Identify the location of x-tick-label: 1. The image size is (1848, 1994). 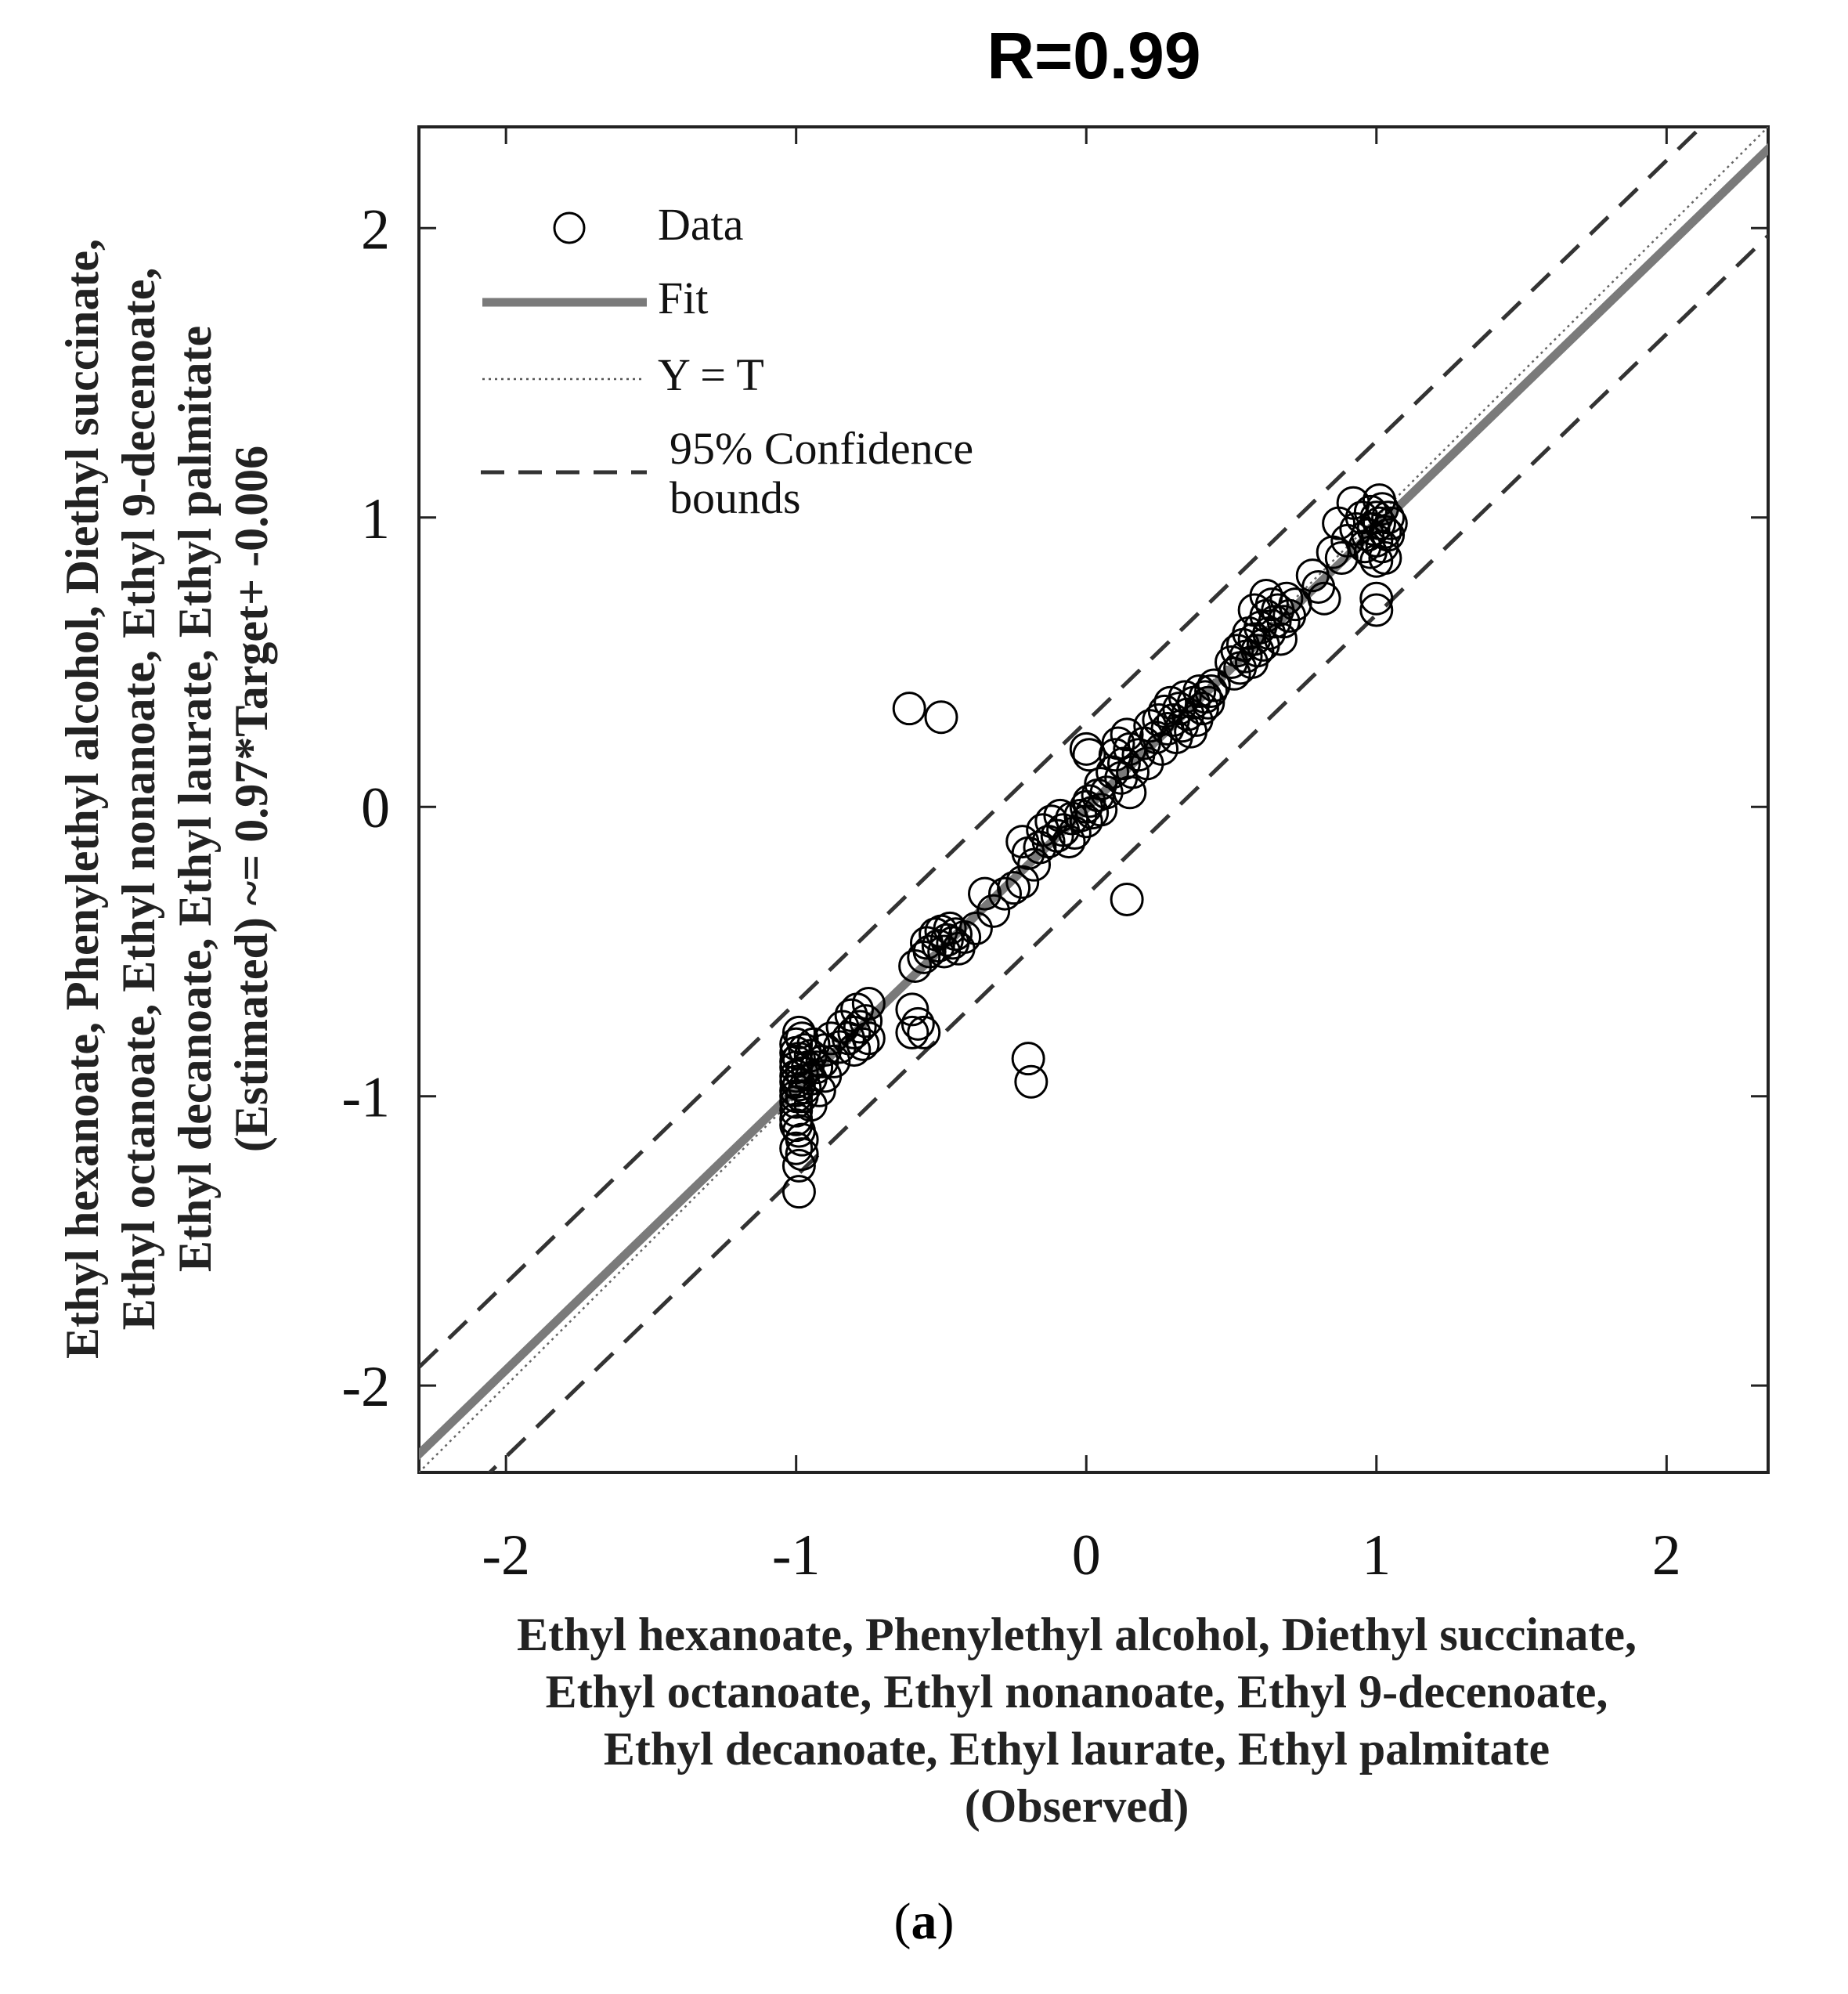
(1376, 1556).